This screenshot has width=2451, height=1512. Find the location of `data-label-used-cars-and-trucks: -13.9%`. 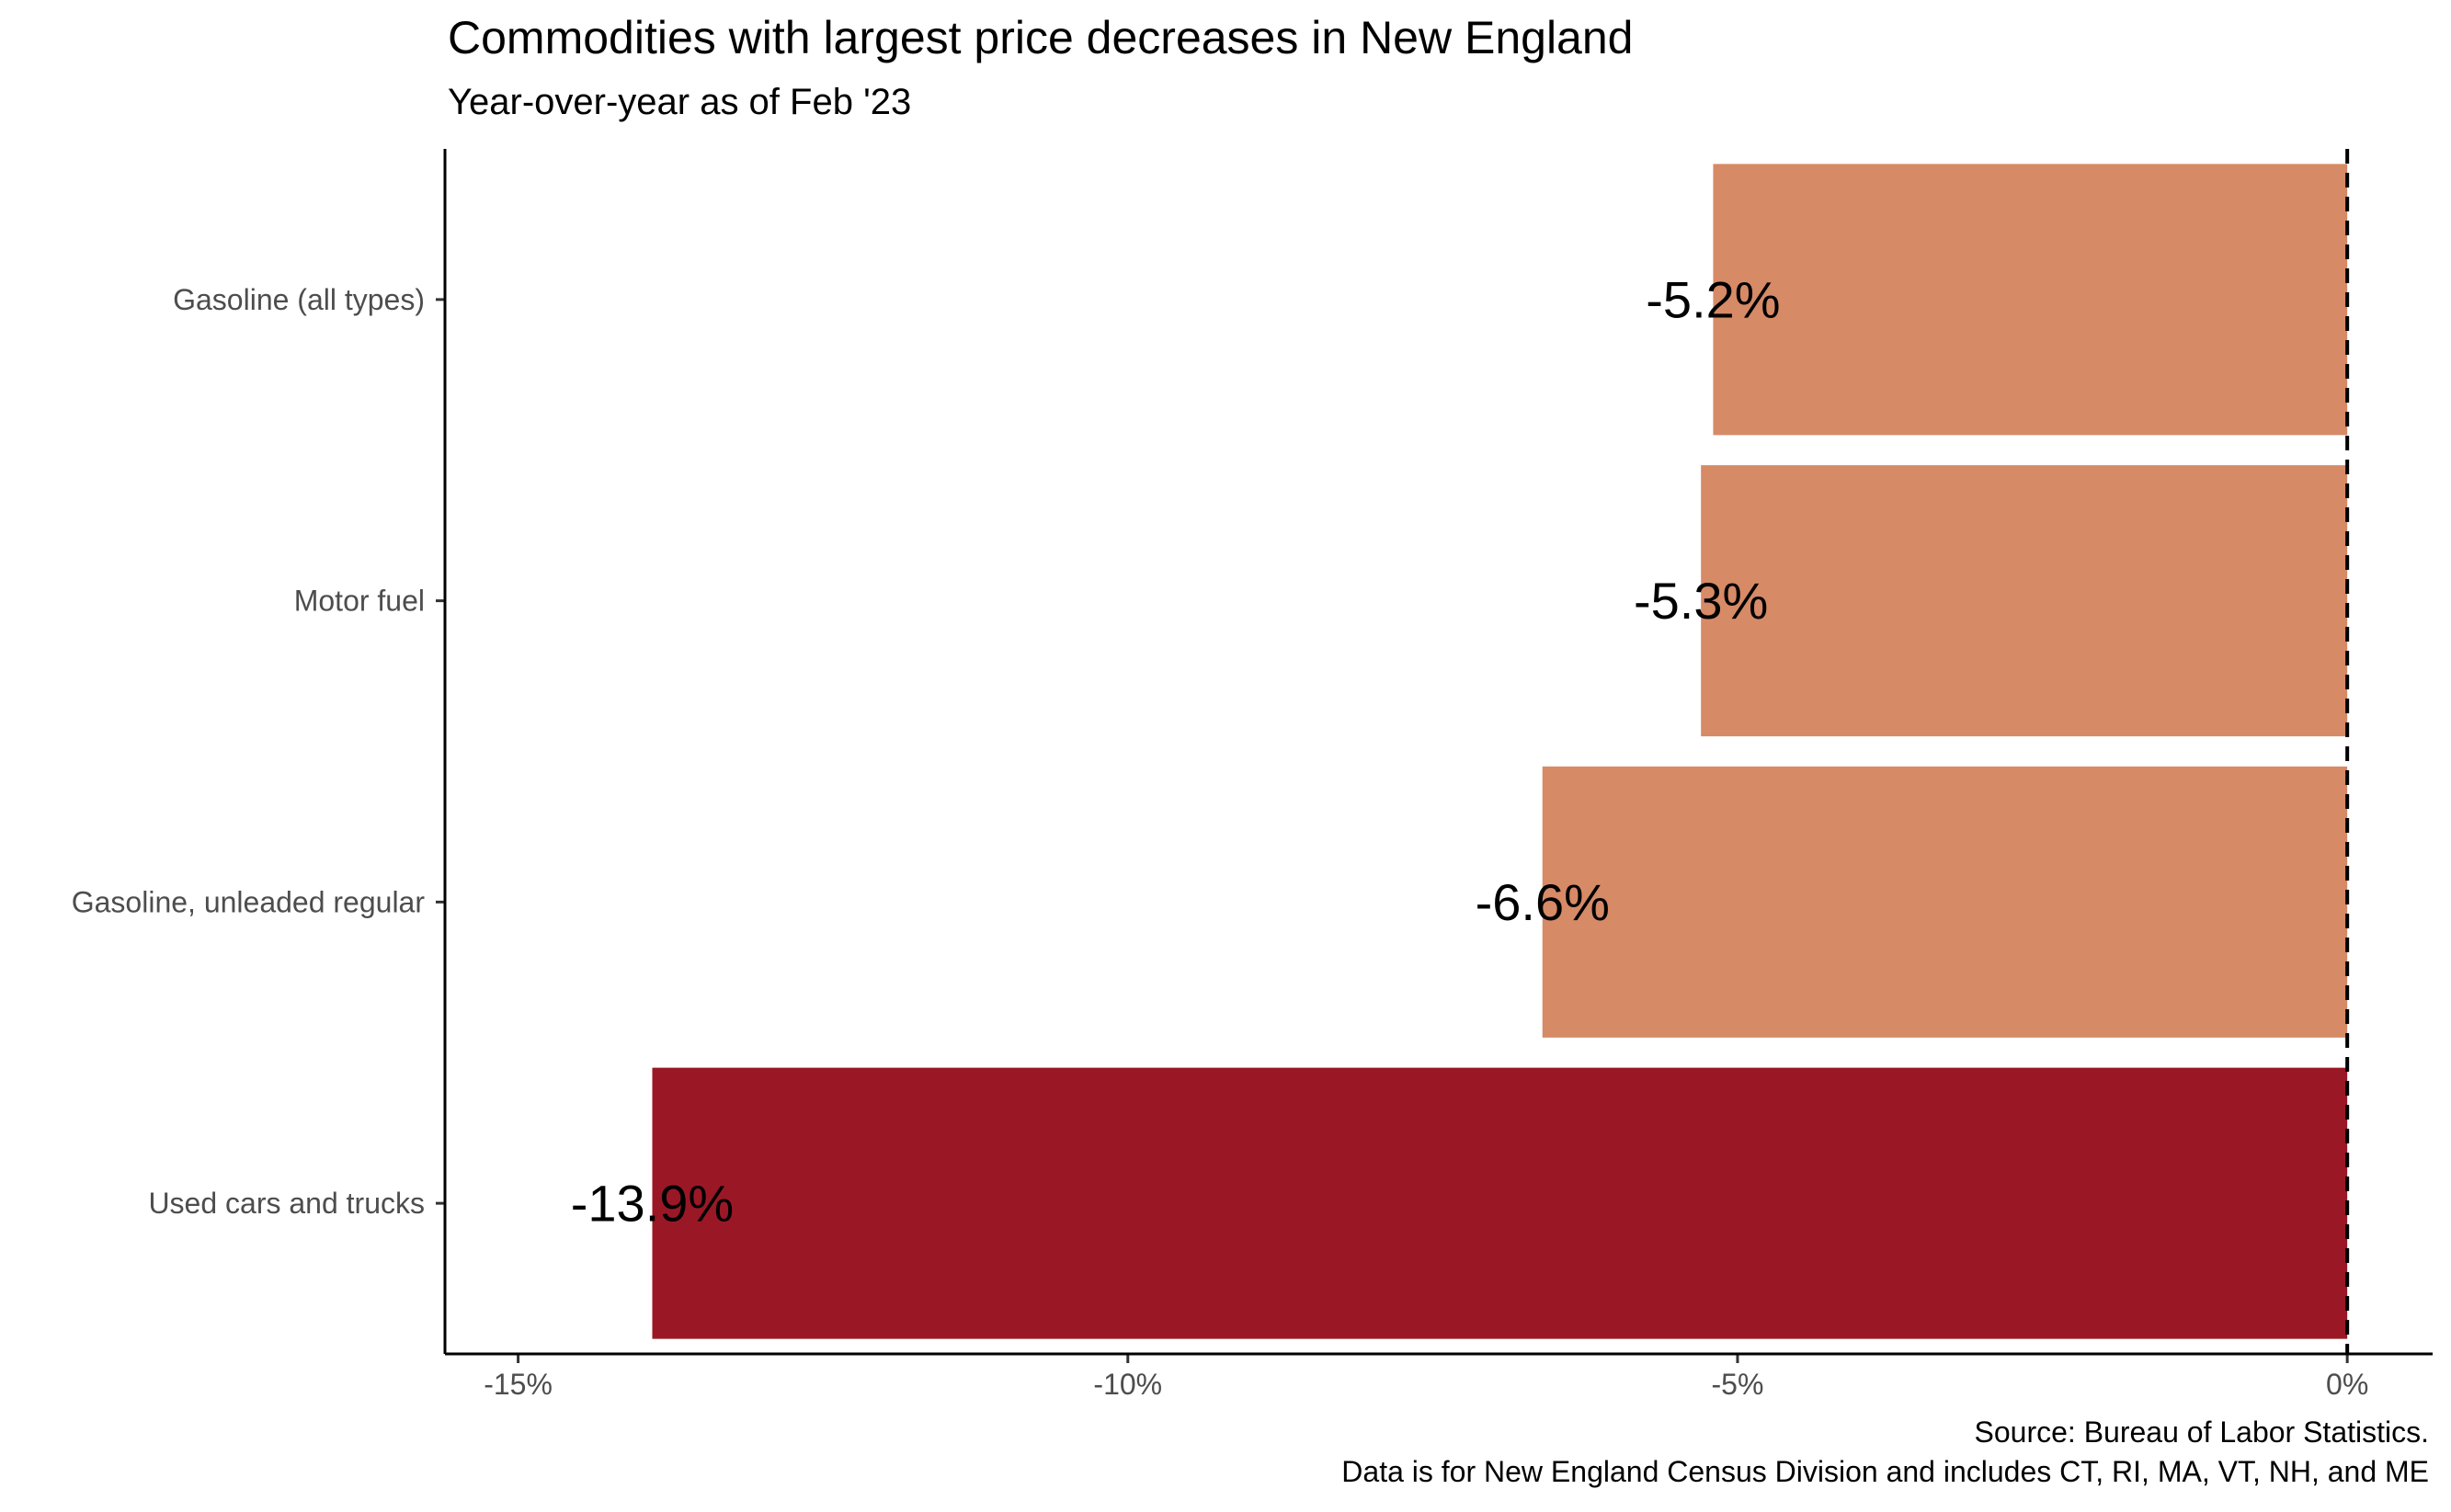

data-label-used-cars-and-trucks: -13.9% is located at coordinates (652, 1204).